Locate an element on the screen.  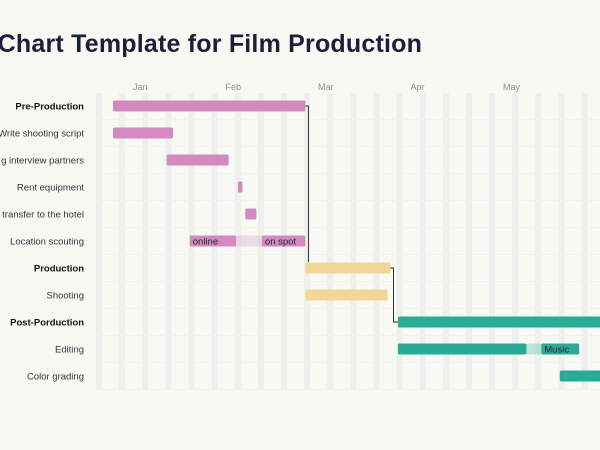
month-label: Jan is located at coordinates (140, 87).